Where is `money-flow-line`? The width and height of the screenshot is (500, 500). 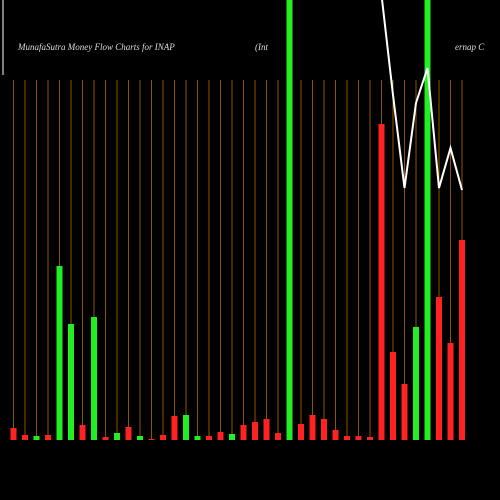 money-flow-line is located at coordinates (422, 95).